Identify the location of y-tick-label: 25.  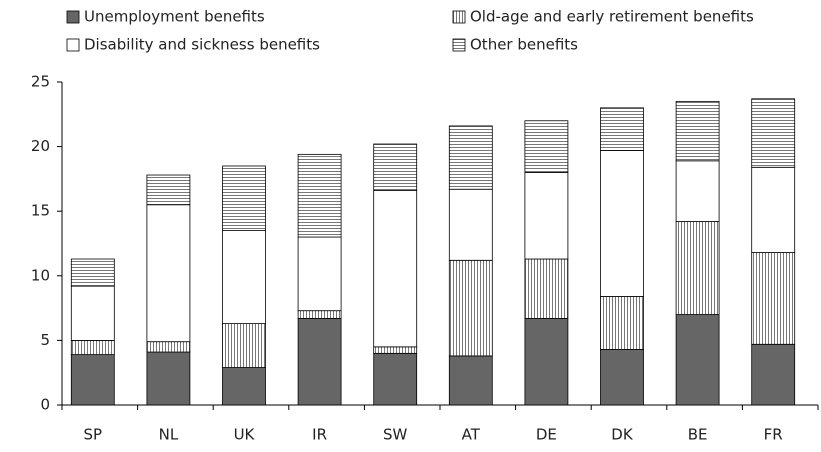
(40, 82).